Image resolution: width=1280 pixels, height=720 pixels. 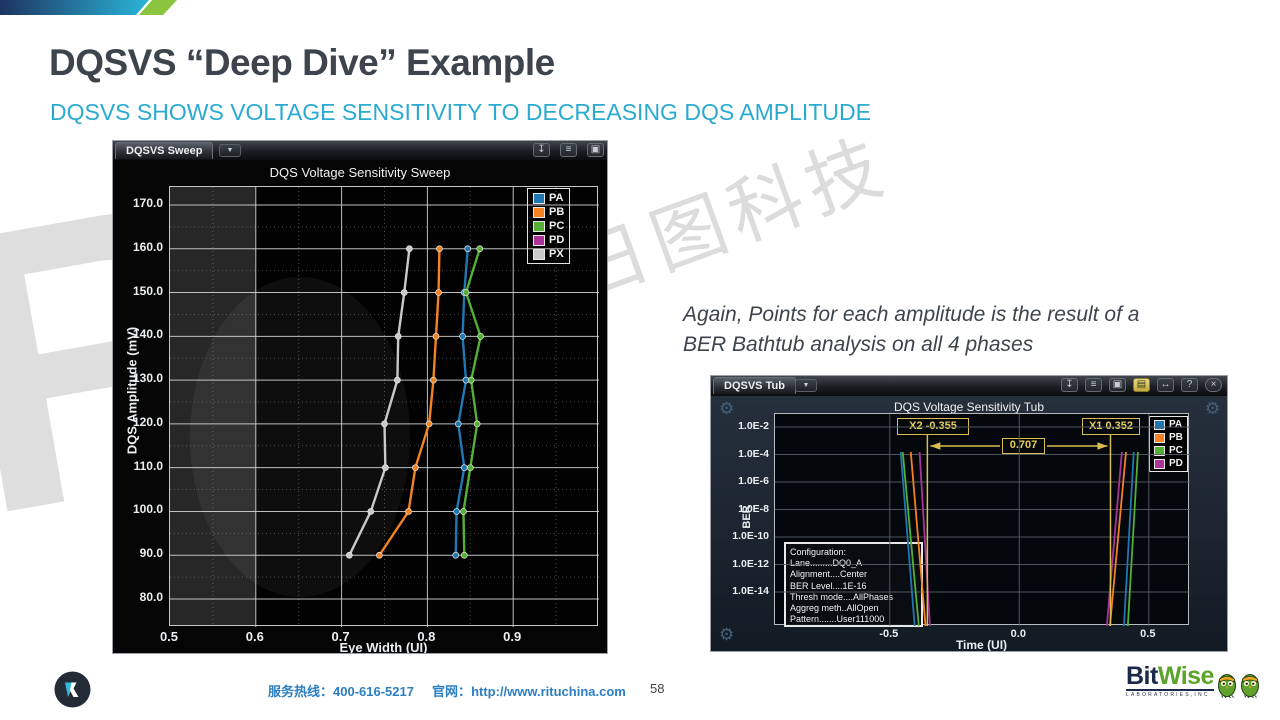 What do you see at coordinates (750, 536) in the screenshot?
I see `y-tick-1.0E-10: 1.0E-10` at bounding box center [750, 536].